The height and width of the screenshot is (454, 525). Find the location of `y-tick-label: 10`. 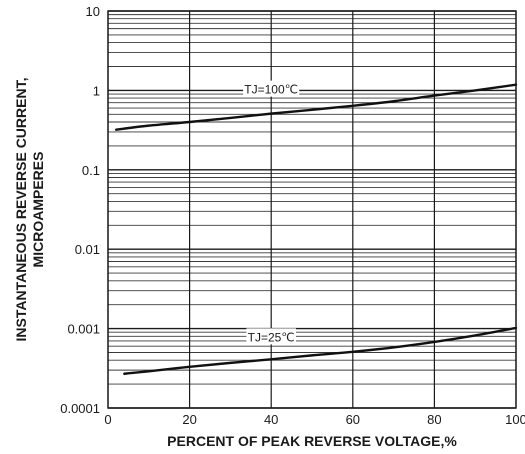

y-tick-label: 10 is located at coordinates (93, 11).